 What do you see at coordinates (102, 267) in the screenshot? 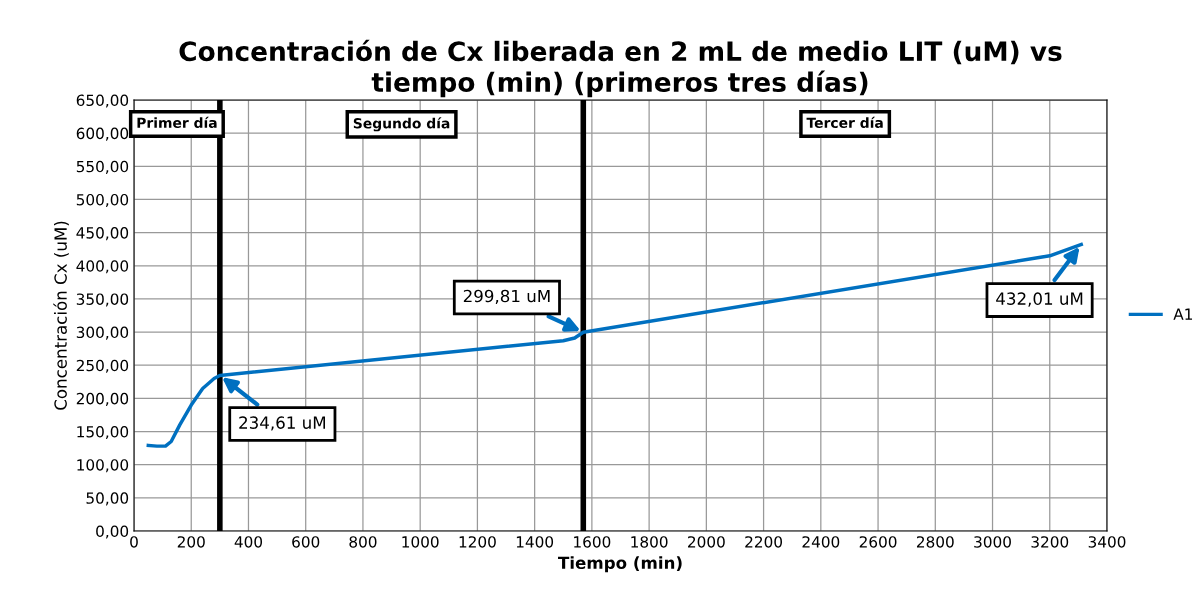
I see `y-tick-label: 400,00` at bounding box center [102, 267].